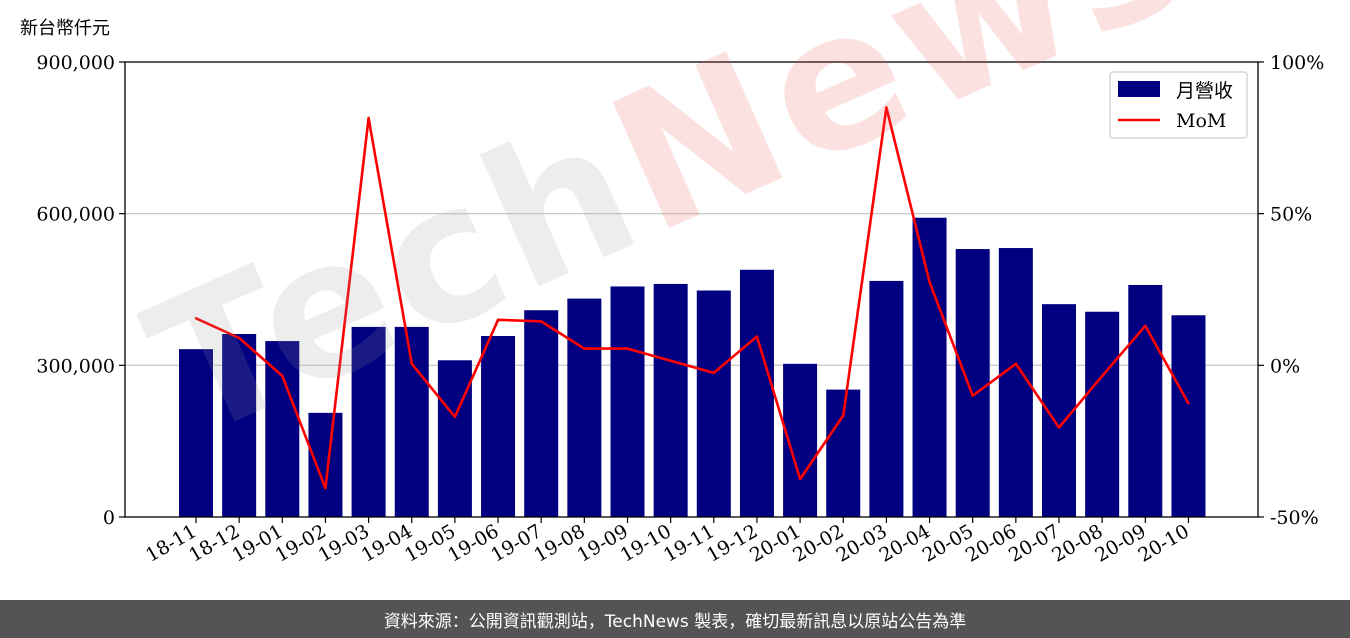 This screenshot has width=1350, height=638. I want to click on footer-text: 資料來源：公開資訊觀測站，TechNews 製表，確切最新訊息以原站公告為準, so click(675, 621).